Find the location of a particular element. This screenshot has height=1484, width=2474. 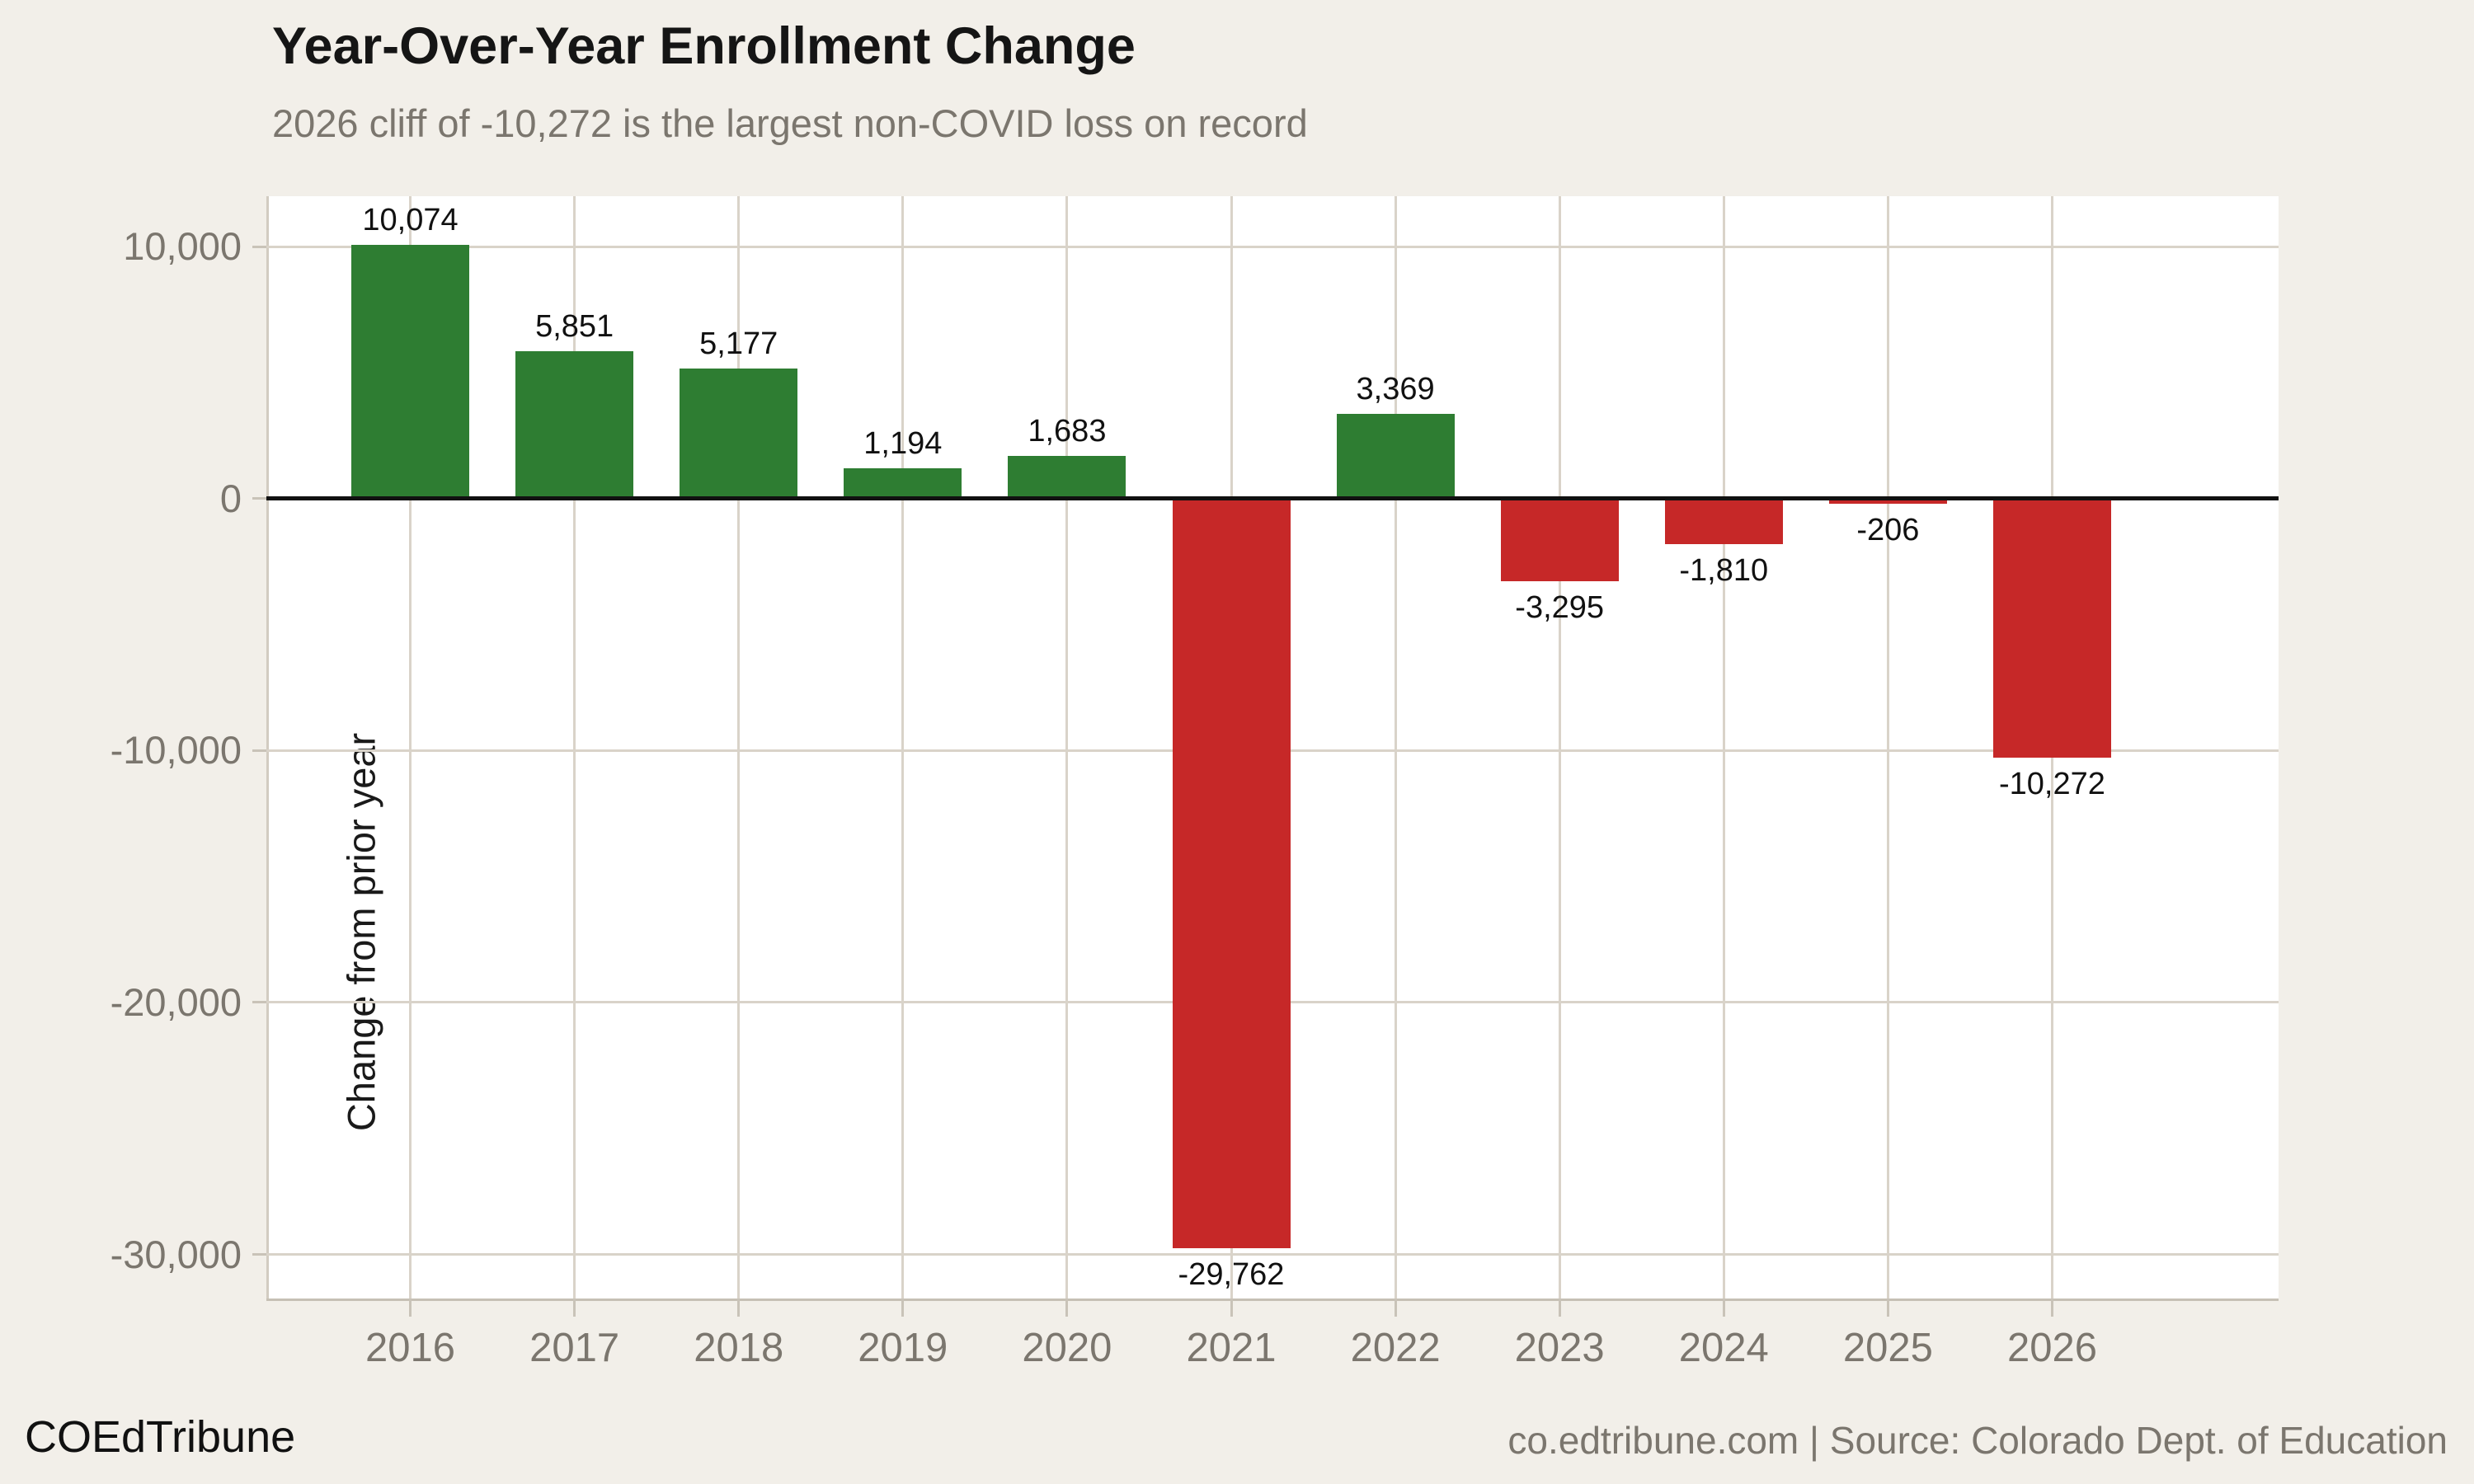

bar-2018 is located at coordinates (739, 433).